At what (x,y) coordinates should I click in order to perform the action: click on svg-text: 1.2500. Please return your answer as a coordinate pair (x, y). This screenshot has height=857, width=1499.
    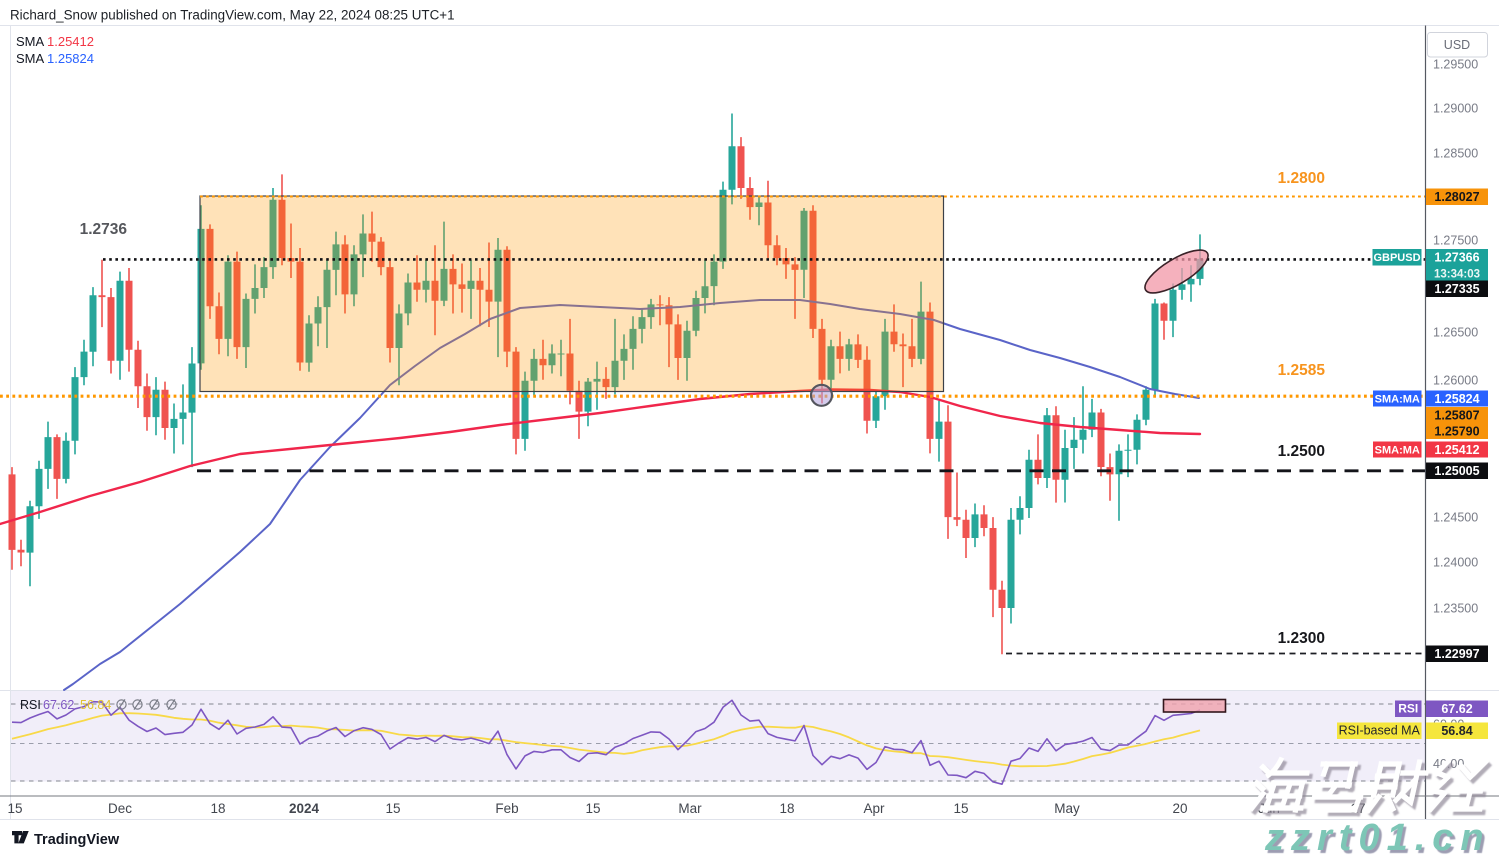
    Looking at the image, I should click on (1301, 451).